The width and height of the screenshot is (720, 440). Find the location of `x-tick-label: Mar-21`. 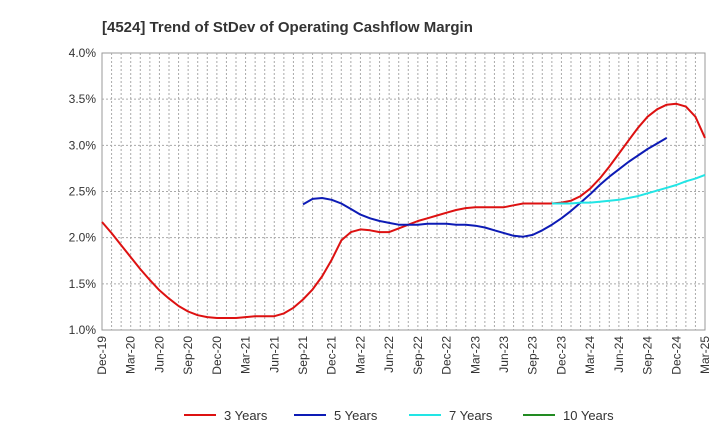

x-tick-label: Mar-21 is located at coordinates (246, 355).